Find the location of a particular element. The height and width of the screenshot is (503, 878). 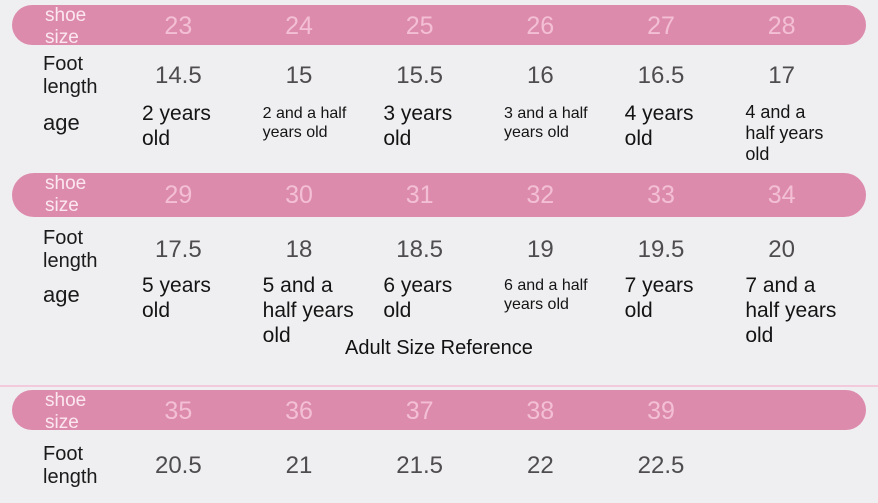

kids-table-2-header-bar: shoe size 29 30 31 32 33 34 is located at coordinates (439, 195).